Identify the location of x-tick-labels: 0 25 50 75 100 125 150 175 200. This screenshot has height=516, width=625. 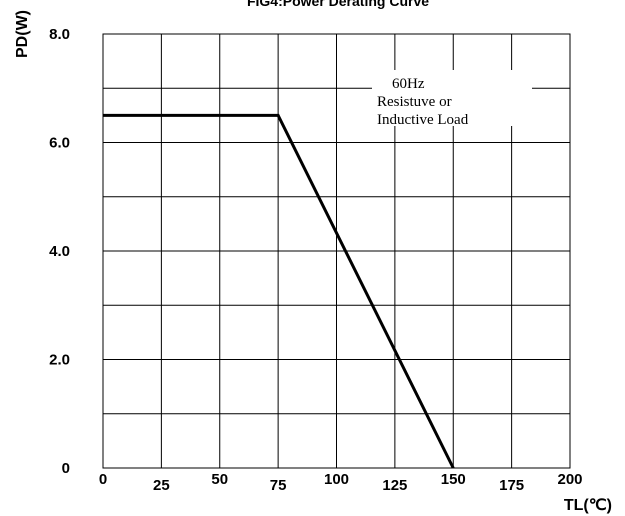
(341, 482).